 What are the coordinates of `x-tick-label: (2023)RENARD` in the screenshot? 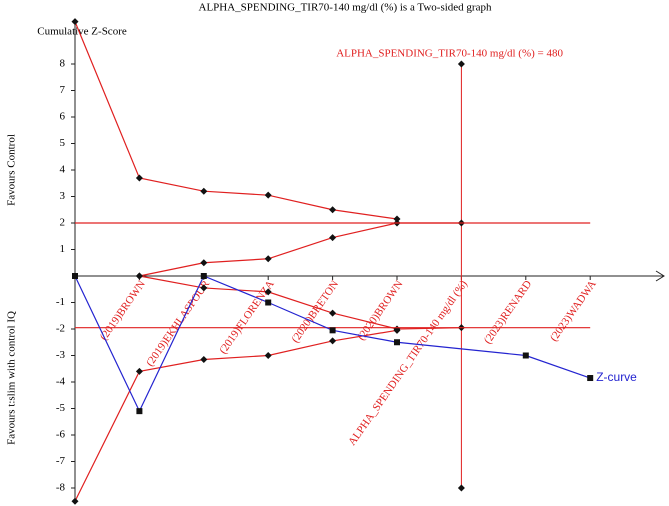 It's located at (508, 312).